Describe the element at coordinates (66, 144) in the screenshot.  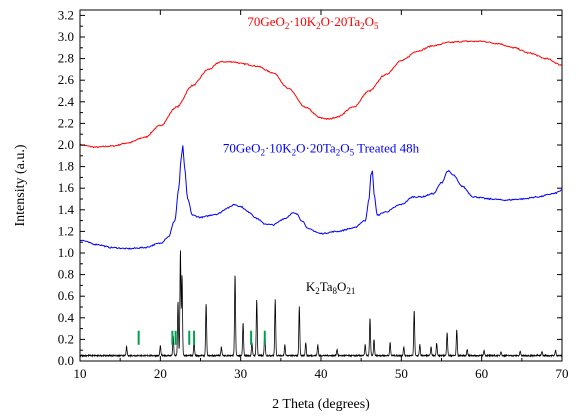
I see `y-tick-label: 2.0` at that location.